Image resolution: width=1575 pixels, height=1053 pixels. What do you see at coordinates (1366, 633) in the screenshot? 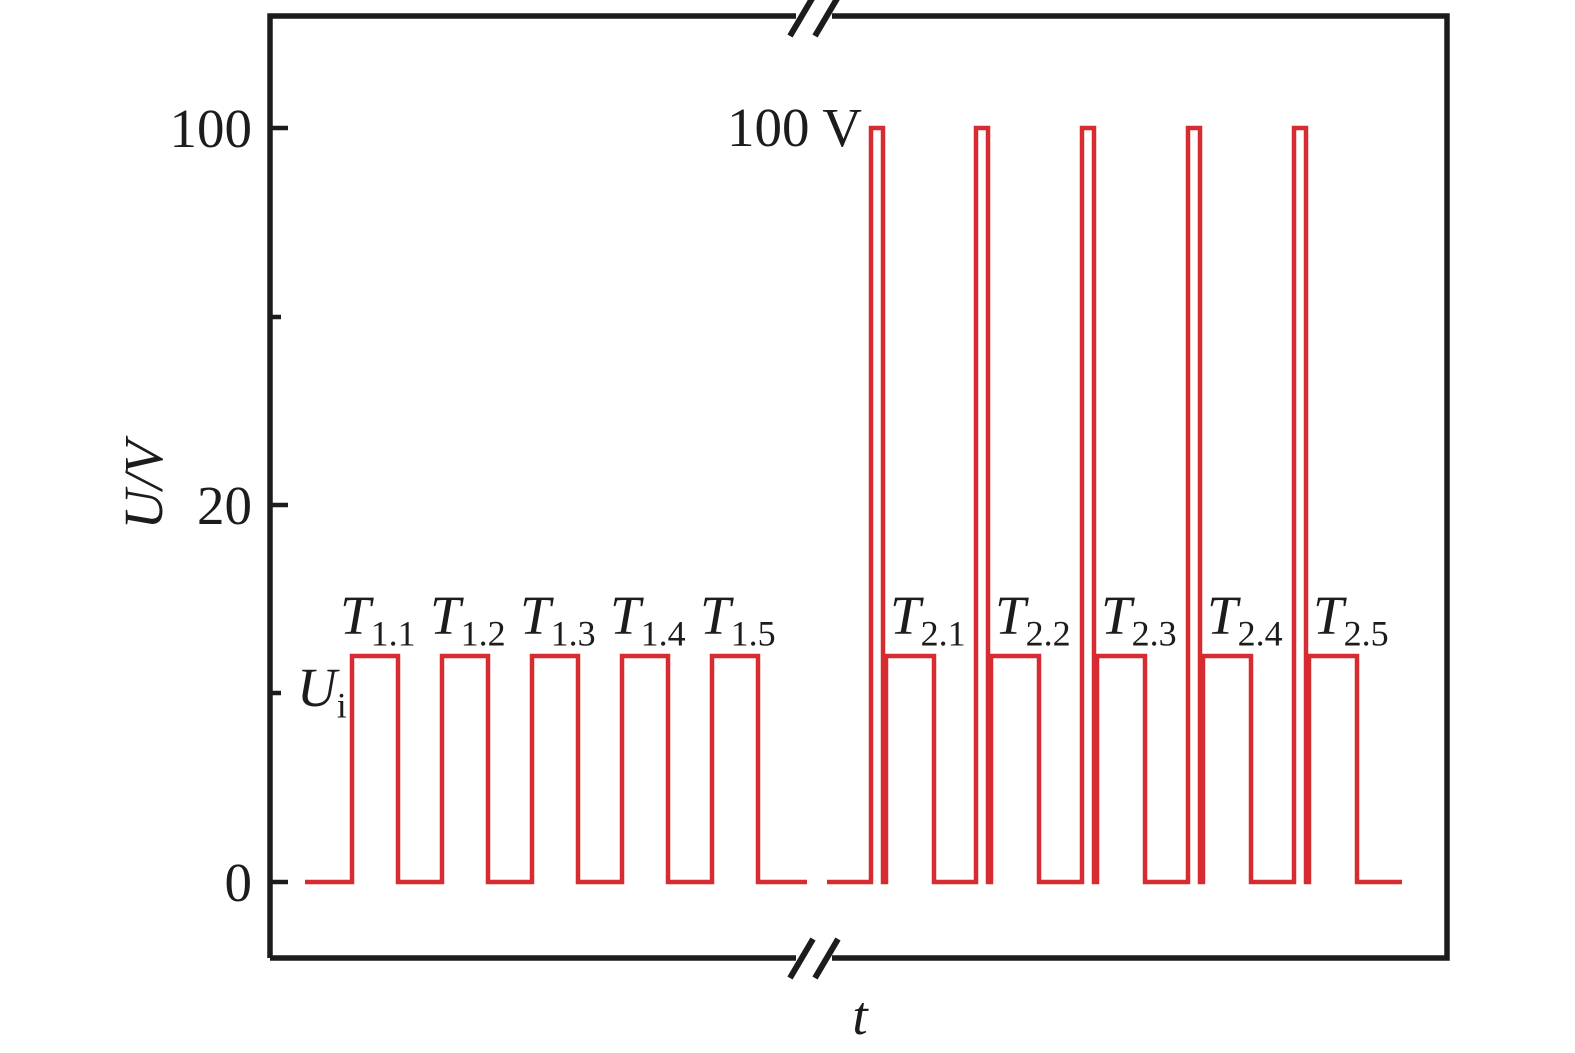
I see `pulse-period-subscript: 2.5` at bounding box center [1366, 633].